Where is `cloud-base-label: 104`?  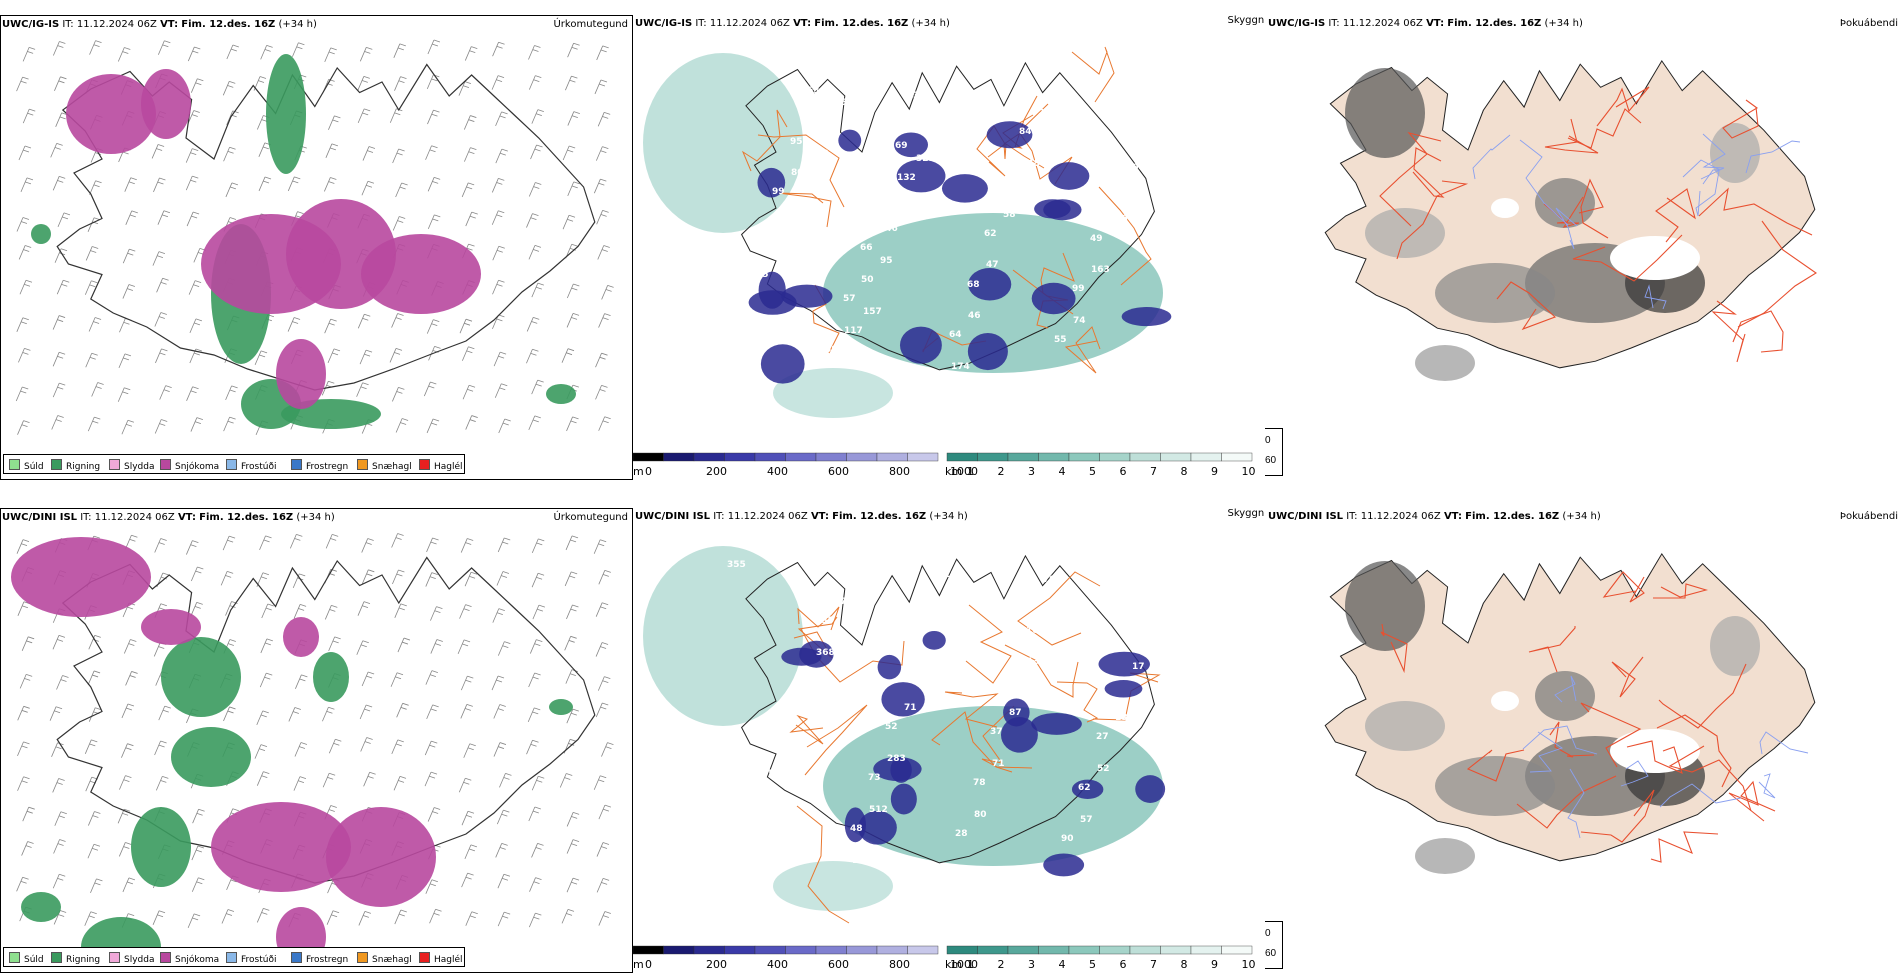 cloud-base-label: 104 is located at coordinates (1135, 168).